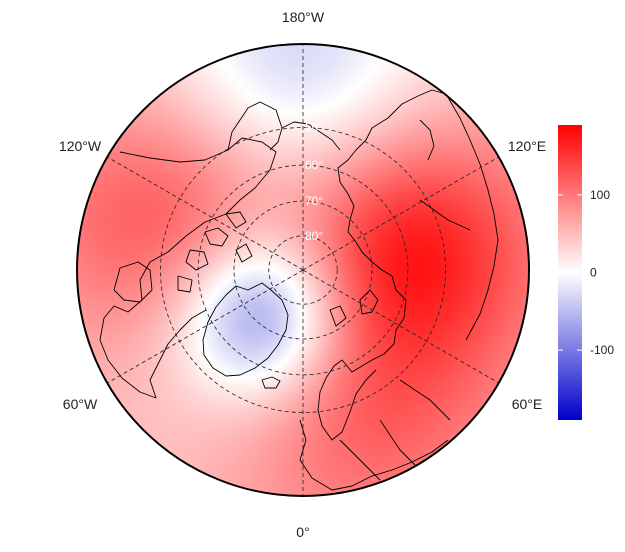 This screenshot has height=552, width=625. I want to click on alaska-coast, so click(255, 126).